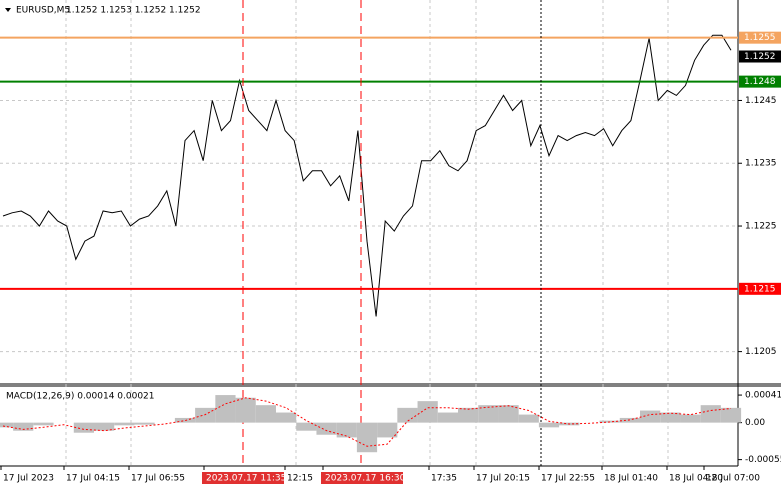  What do you see at coordinates (80, 397) in the screenshot?
I see `macd-title: MACD(12,26,9) 0.00014 0.00021` at bounding box center [80, 397].